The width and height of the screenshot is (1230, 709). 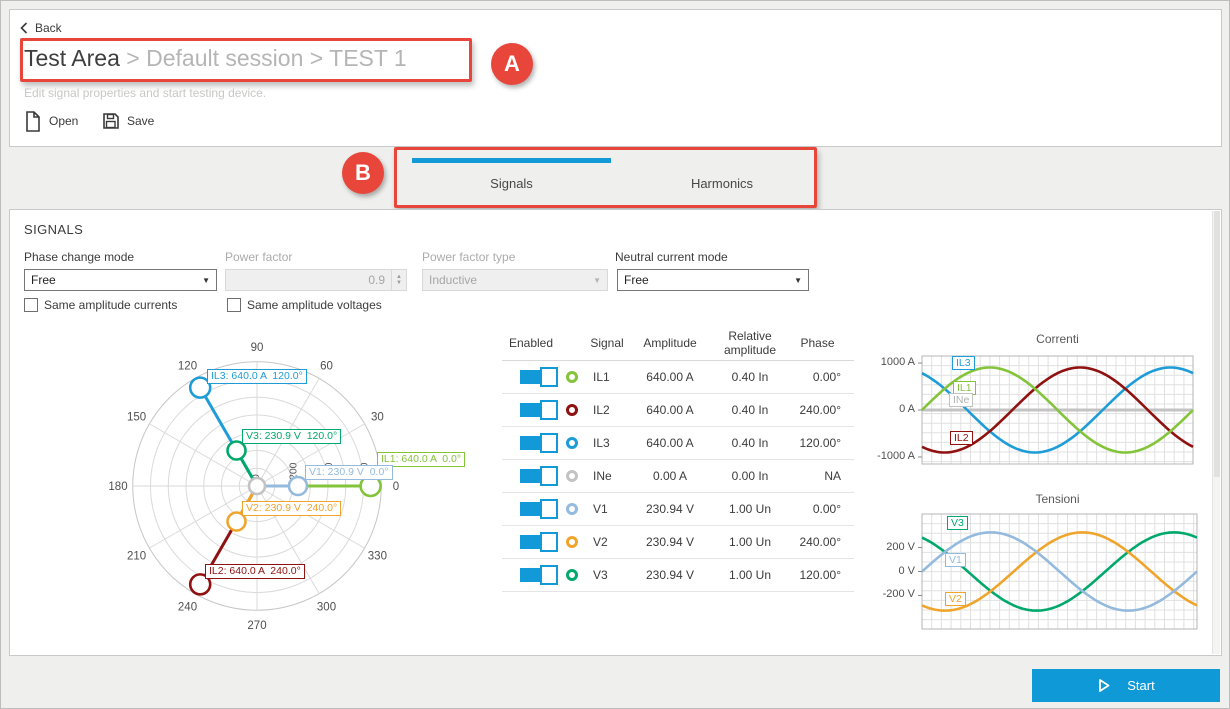 I want to click on phasor-V2-marker, so click(x=236, y=521).